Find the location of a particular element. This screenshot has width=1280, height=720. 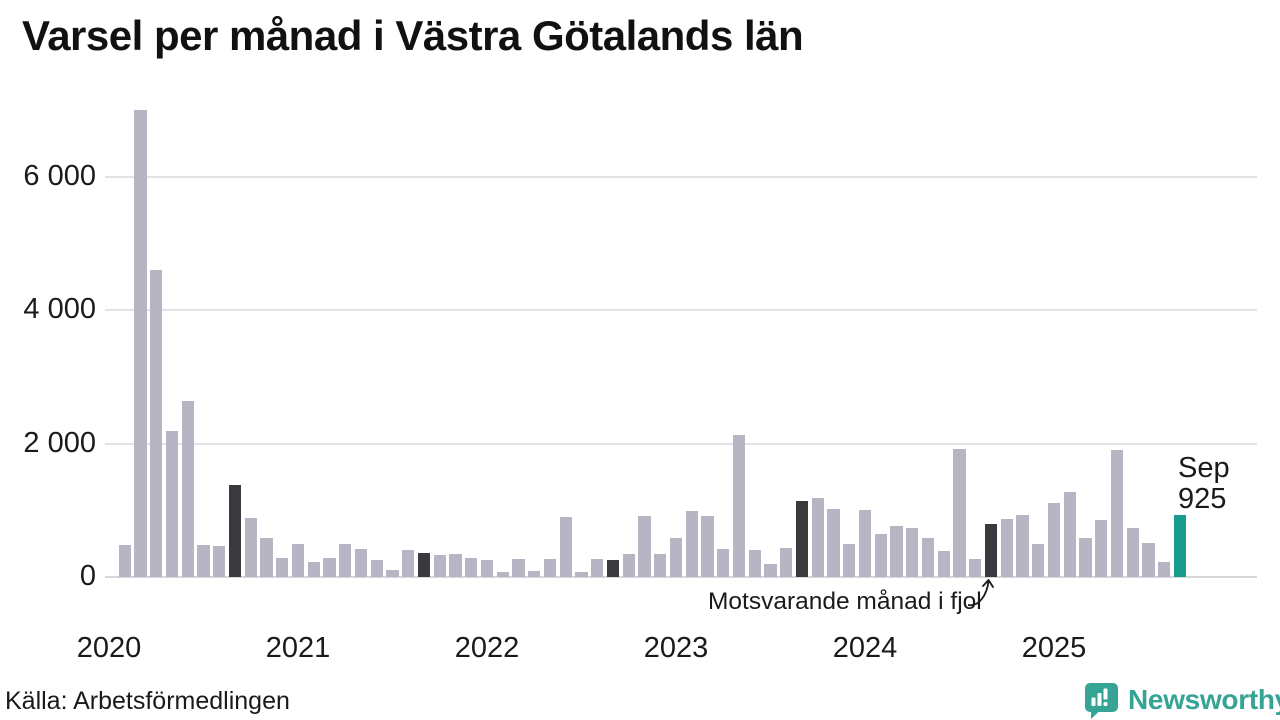

y-tick-4000: 4 000 is located at coordinates (59, 309).